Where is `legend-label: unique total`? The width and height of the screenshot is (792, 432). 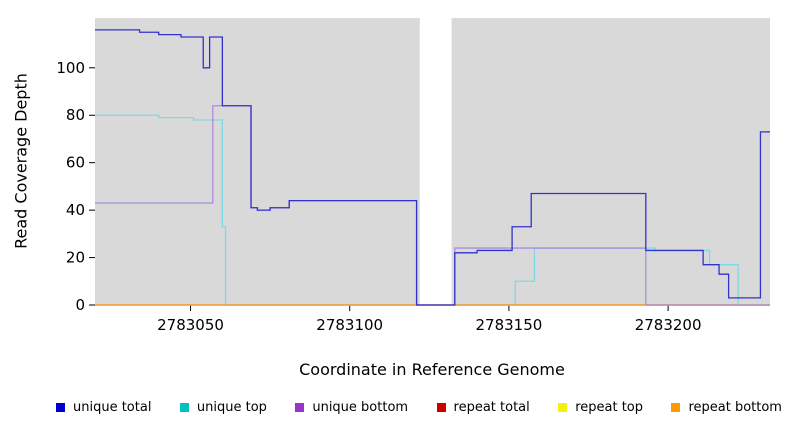
legend-label: unique total is located at coordinates (112, 407).